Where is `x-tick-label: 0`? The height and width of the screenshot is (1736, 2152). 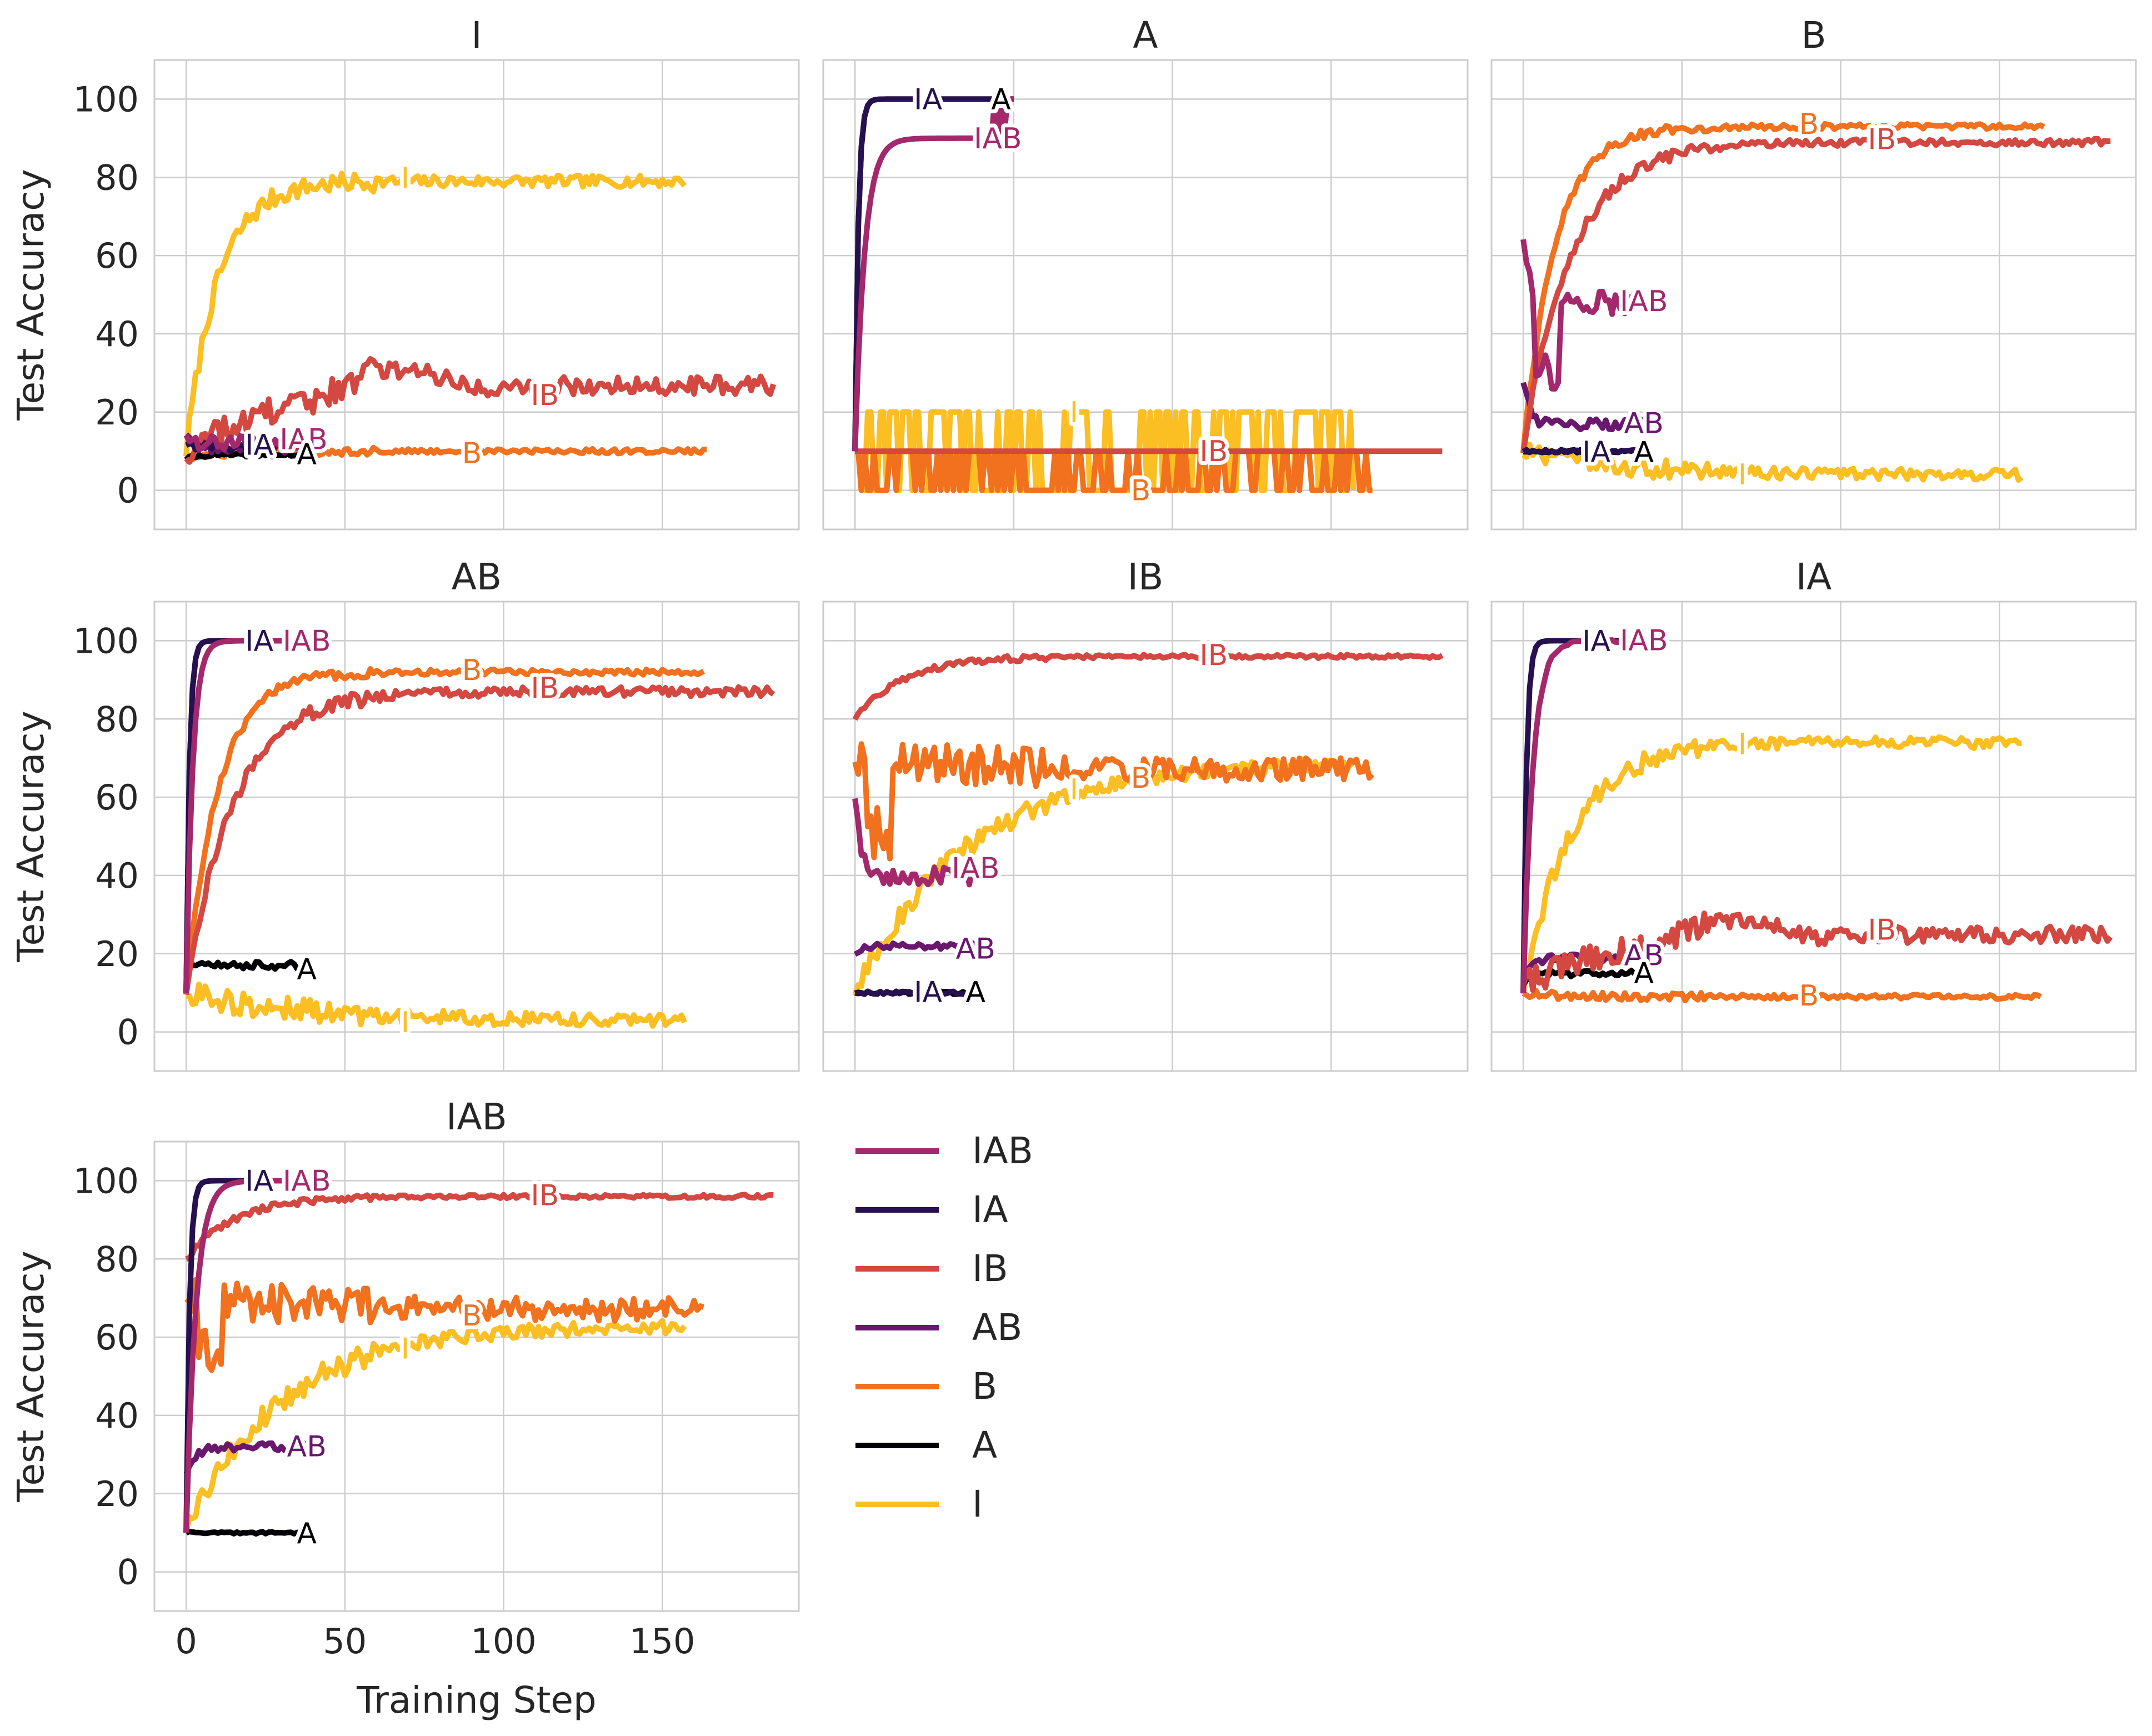
x-tick-label: 0 is located at coordinates (186, 1641).